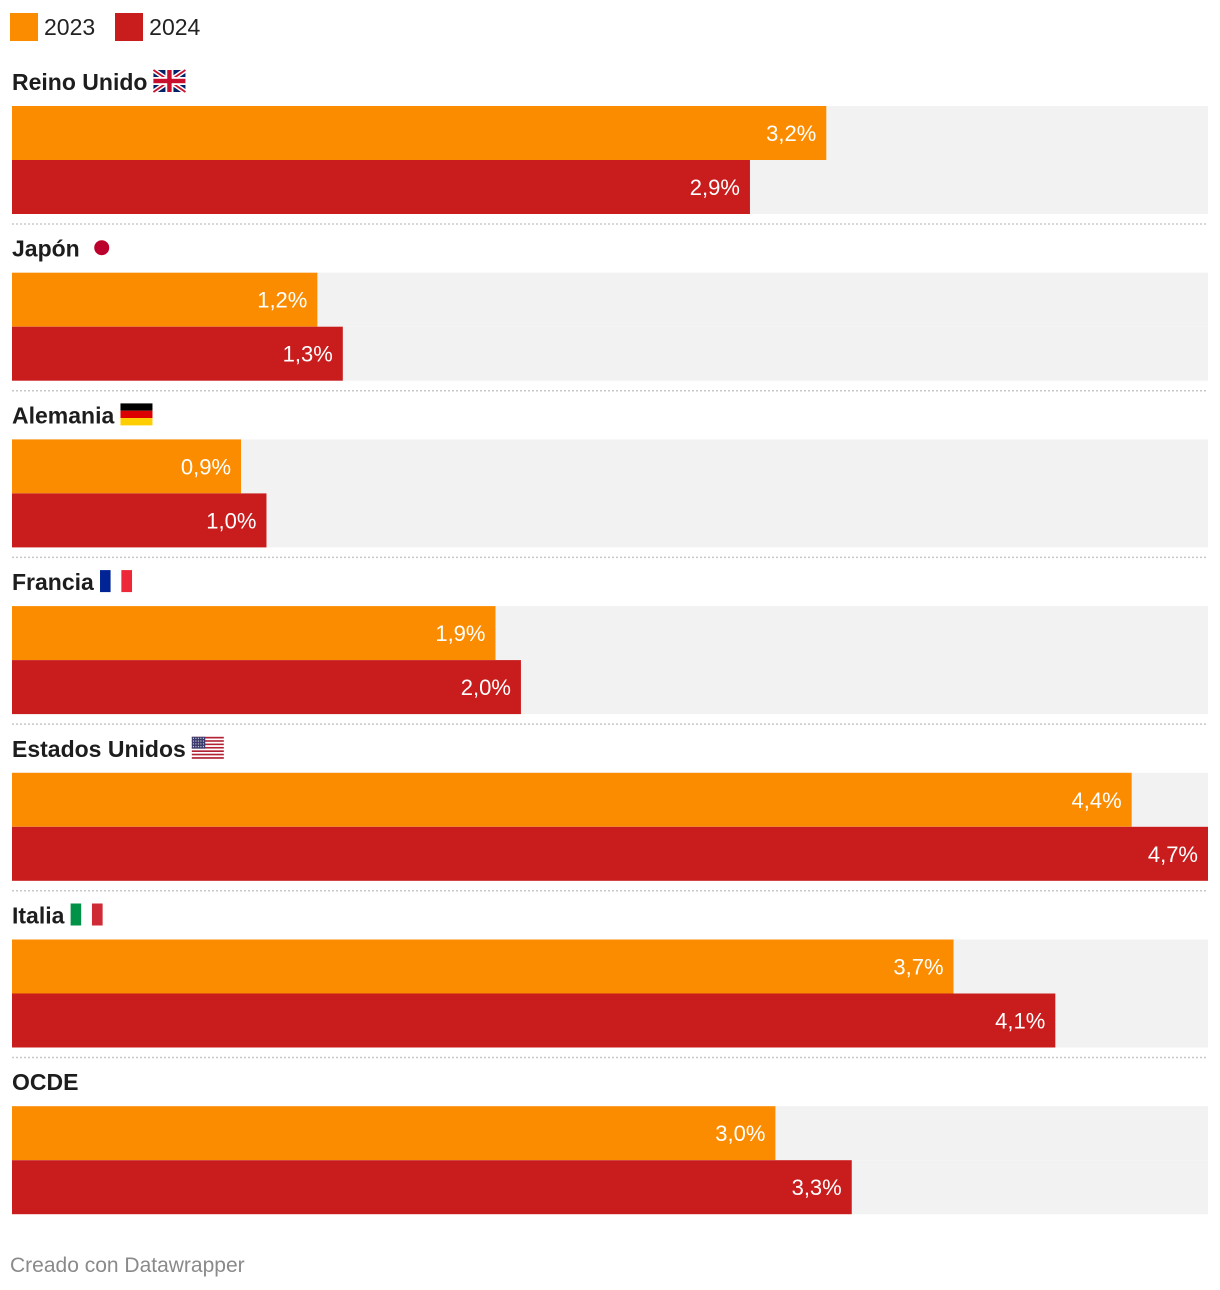  Describe the element at coordinates (715, 187) in the screenshot. I see `data-label-2024-reino-unido: 2,9%` at that location.